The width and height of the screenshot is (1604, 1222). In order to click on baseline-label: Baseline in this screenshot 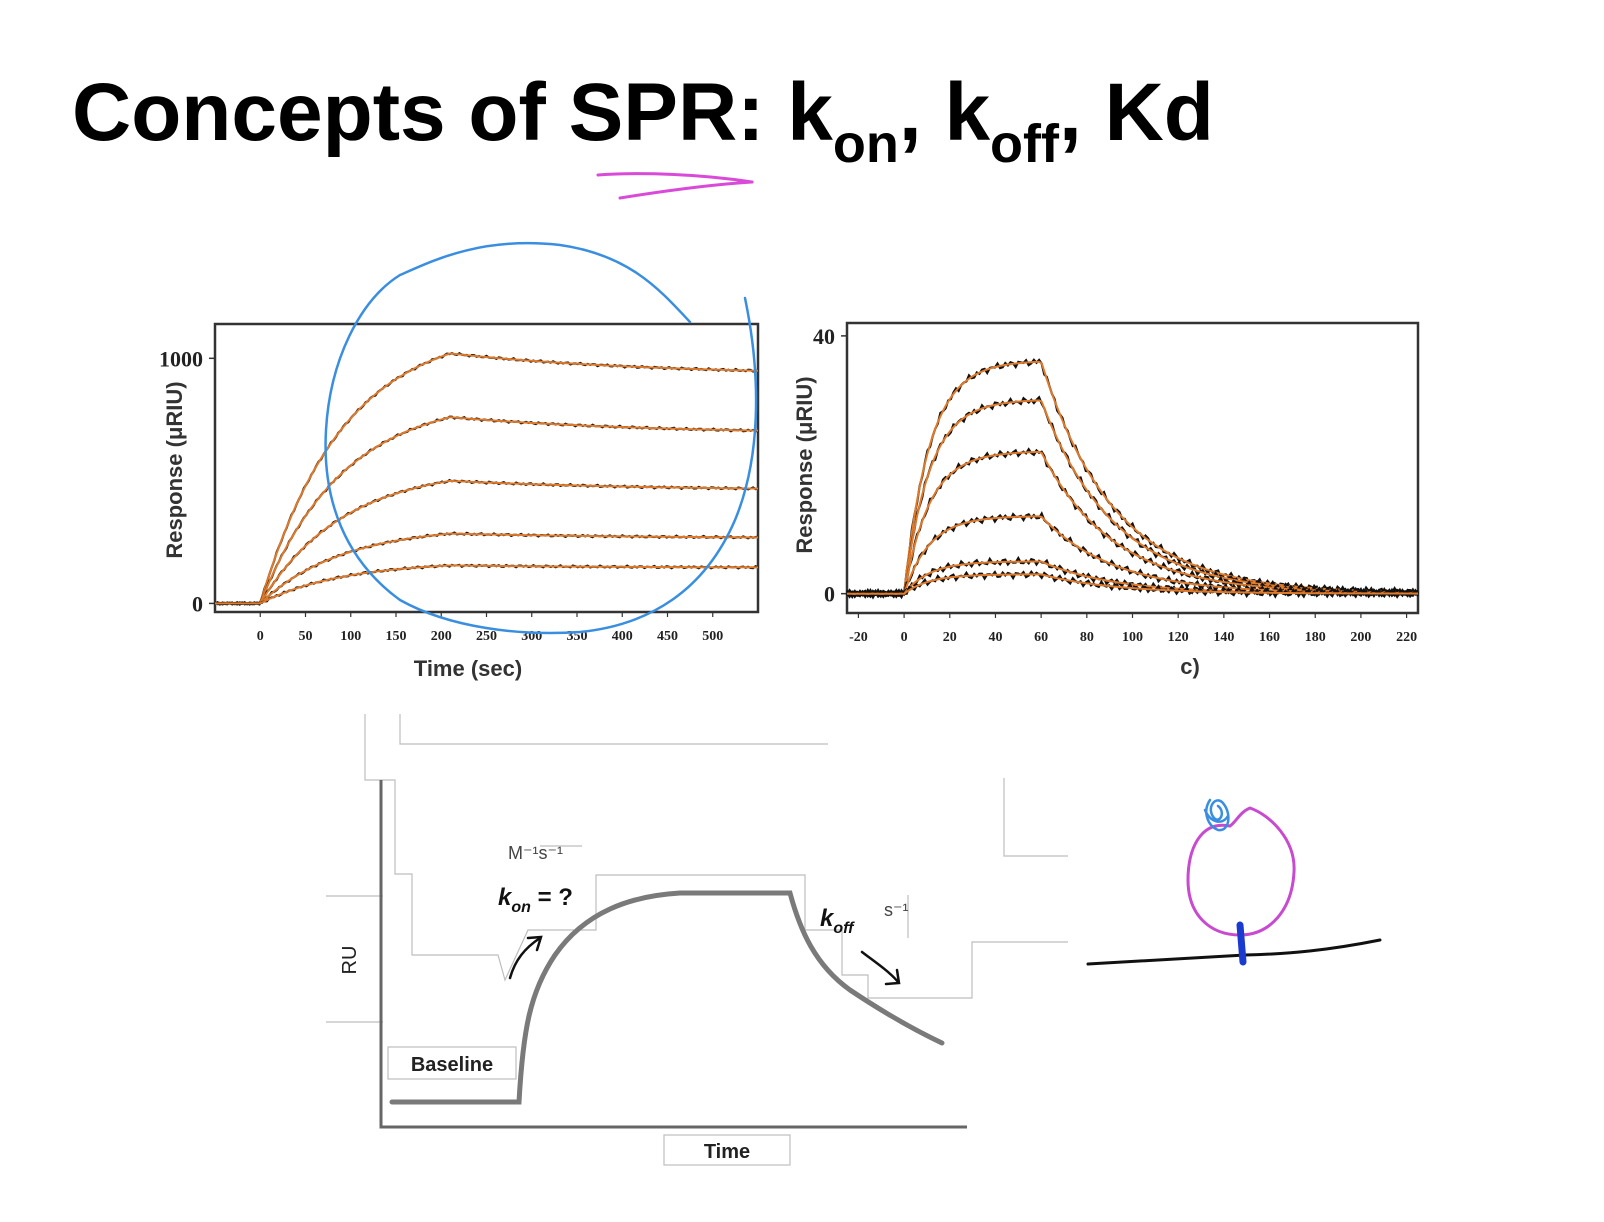, I will do `click(452, 1065)`.